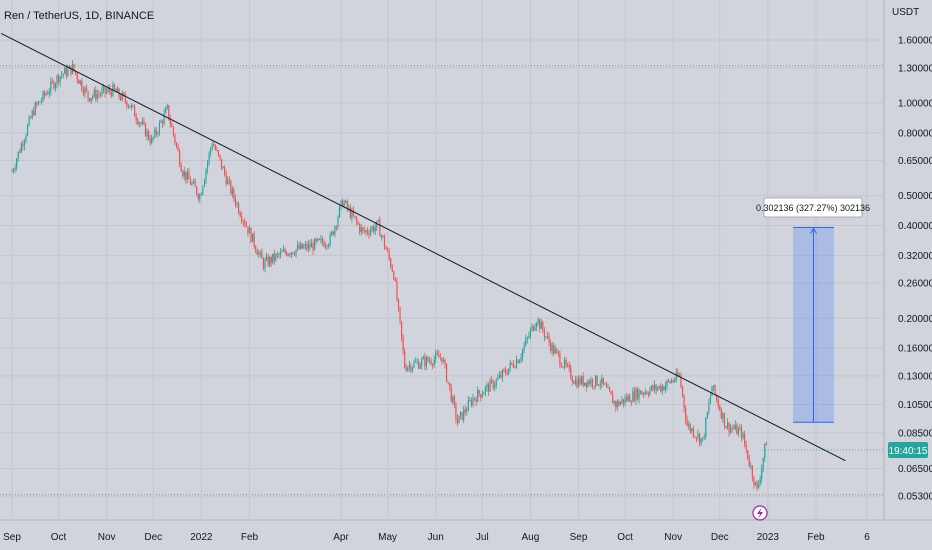 The image size is (932, 550). I want to click on x-tick-label: Aug, so click(531, 537).